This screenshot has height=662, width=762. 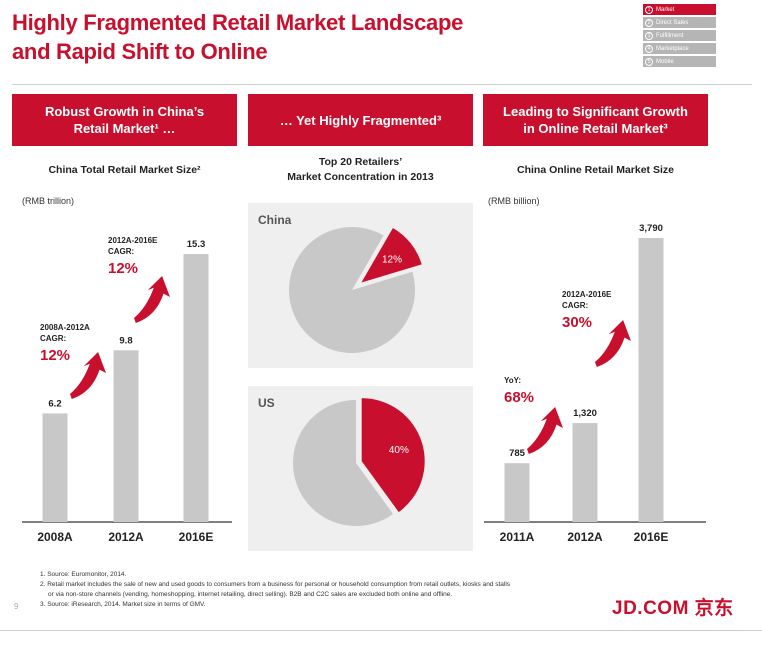 I want to click on nav-number-icon: 4, so click(x=649, y=48).